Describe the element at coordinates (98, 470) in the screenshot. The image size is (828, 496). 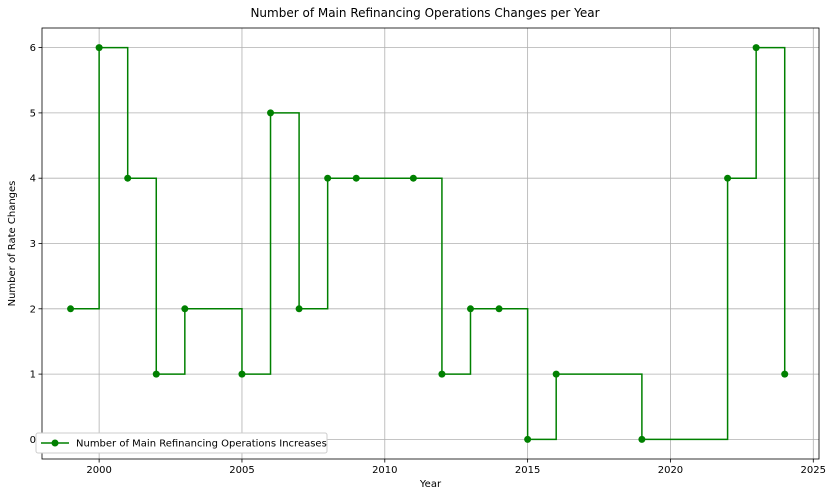
I see `x-tick-label: 2000` at that location.